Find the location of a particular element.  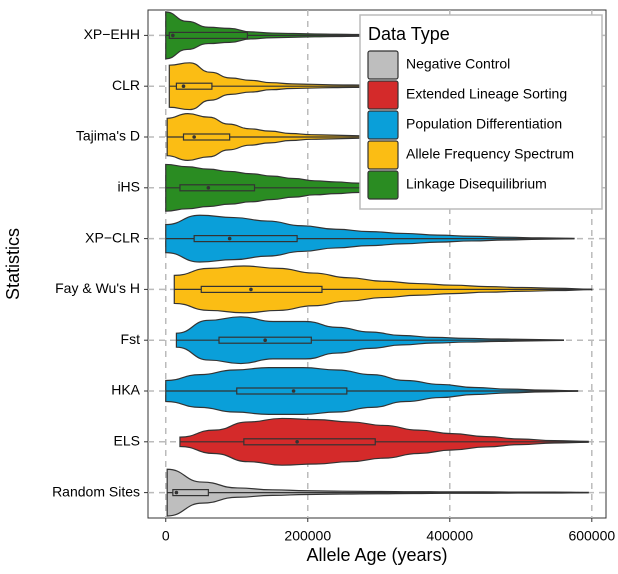

y-tick-label: Fst is located at coordinates (131, 339).